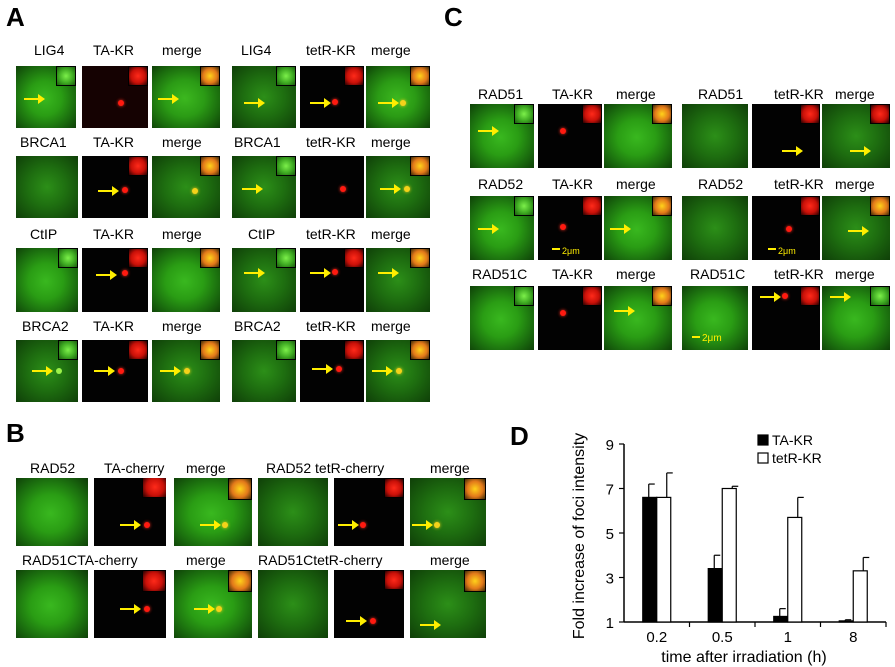 The image size is (895, 667). What do you see at coordinates (570, 136) in the screenshot?
I see `micrograph-c-rad51-ta-kr` at bounding box center [570, 136].